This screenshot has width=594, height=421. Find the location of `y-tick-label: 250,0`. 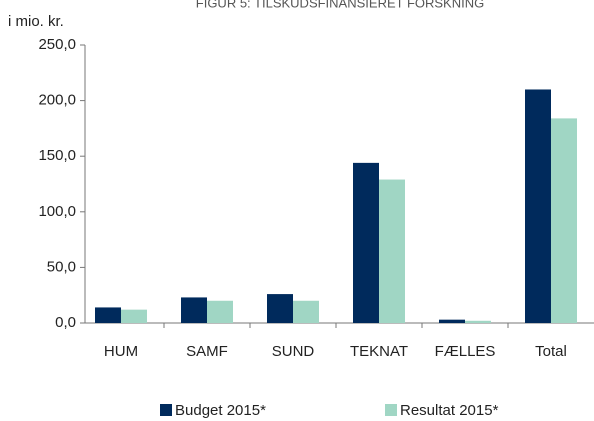

y-tick-label: 250,0 is located at coordinates (57, 44).